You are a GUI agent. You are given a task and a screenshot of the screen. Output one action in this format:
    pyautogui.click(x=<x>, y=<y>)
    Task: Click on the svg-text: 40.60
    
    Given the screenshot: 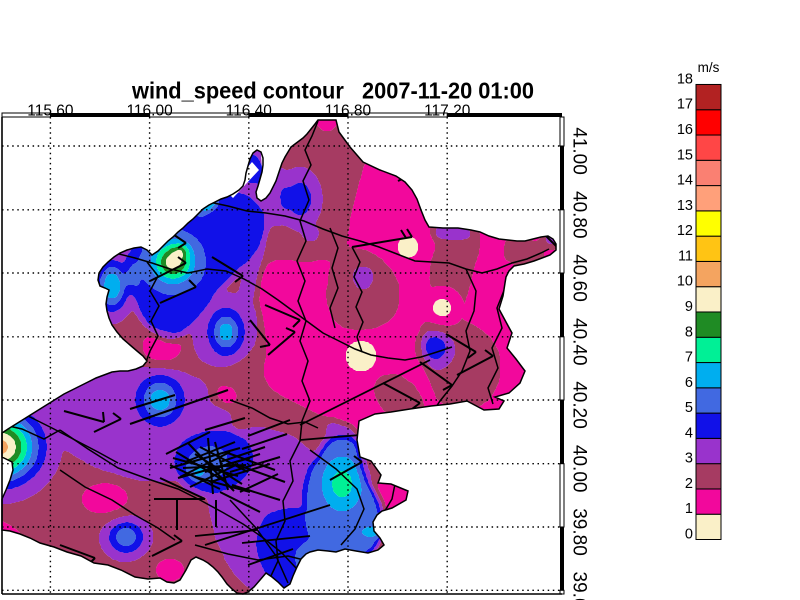 What is the action you would take?
    pyautogui.click(x=579, y=278)
    